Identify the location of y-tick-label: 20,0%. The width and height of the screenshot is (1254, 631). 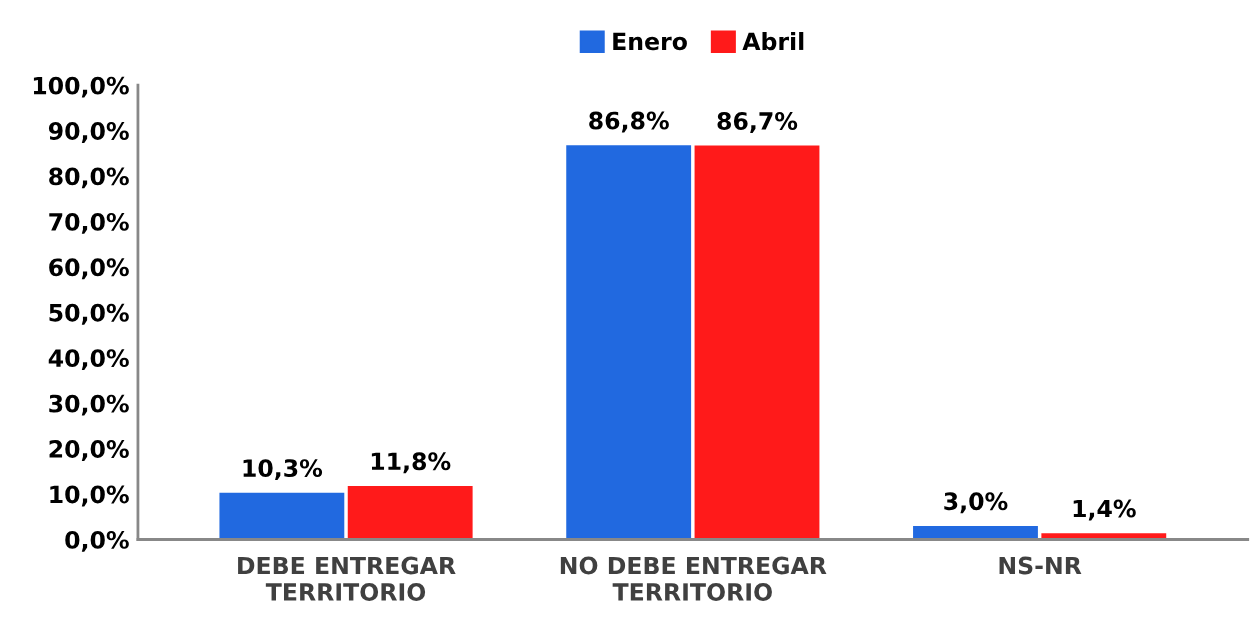
(89, 450).